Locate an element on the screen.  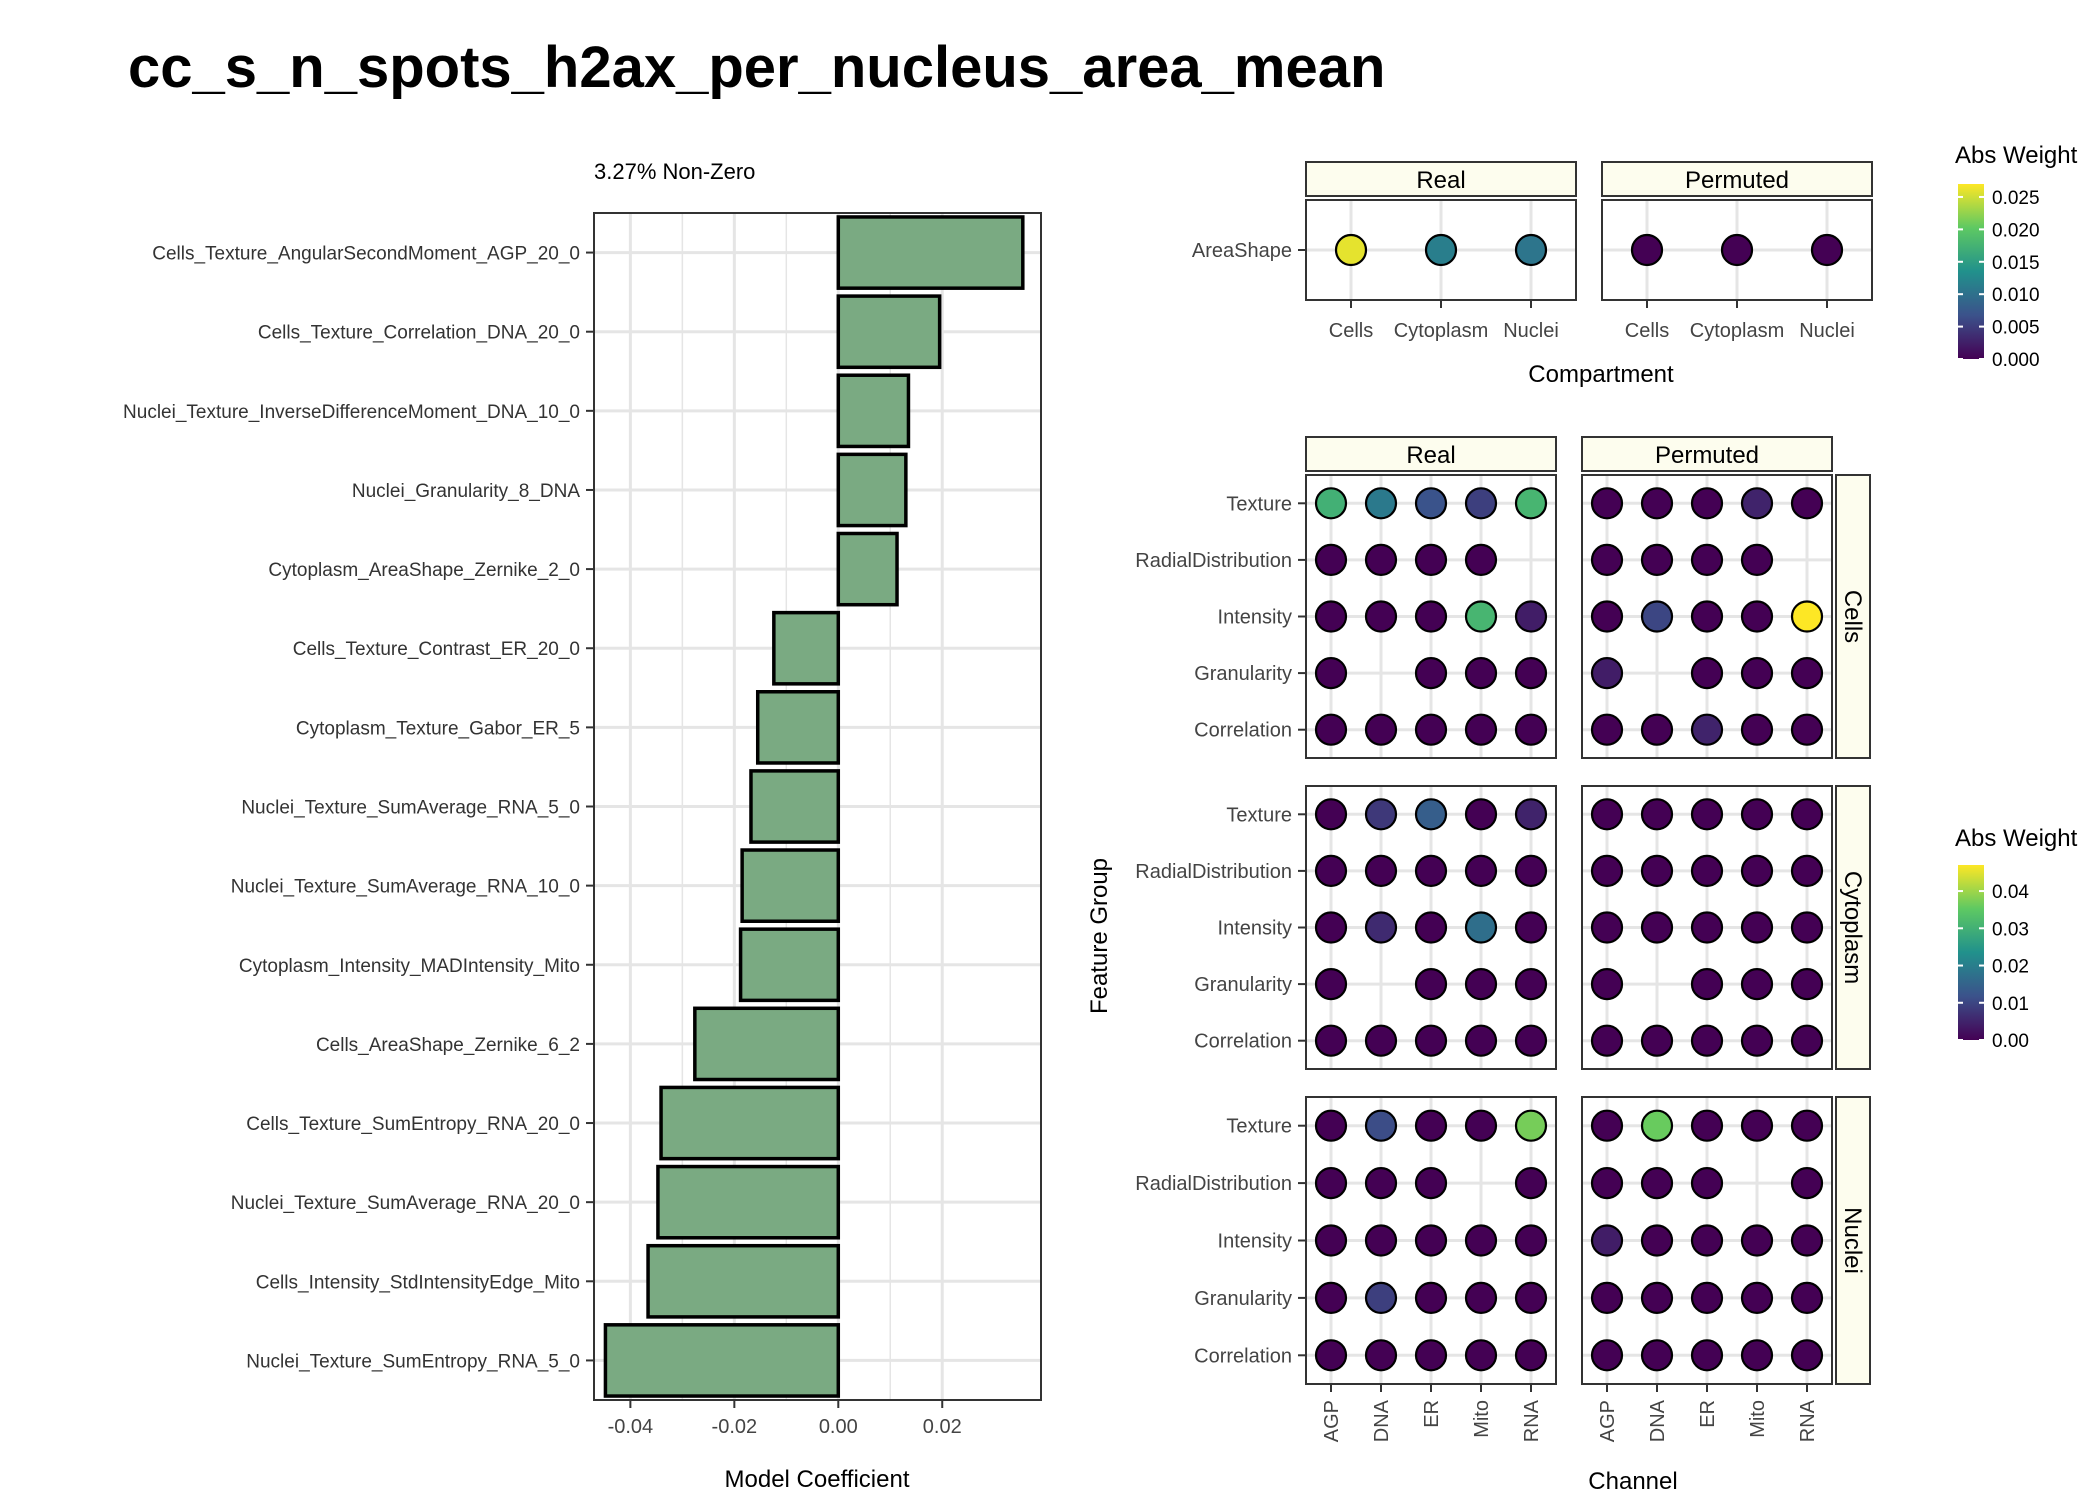
bar-chart-x-tick-label: 0.02 is located at coordinates (942, 1427).